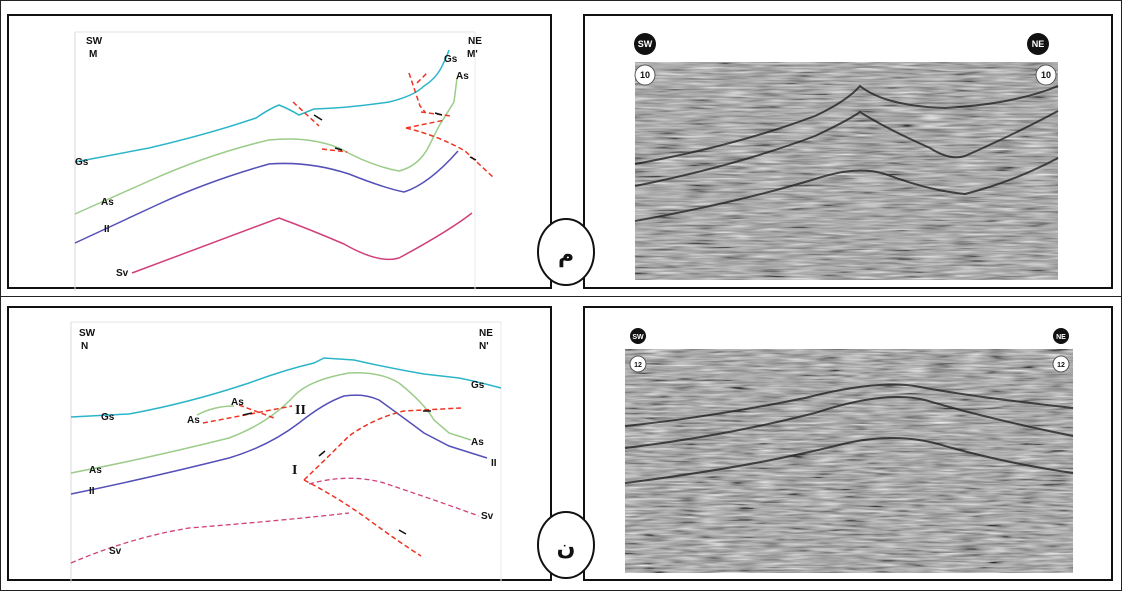  I want to click on panel-letter: م, so click(566, 255).